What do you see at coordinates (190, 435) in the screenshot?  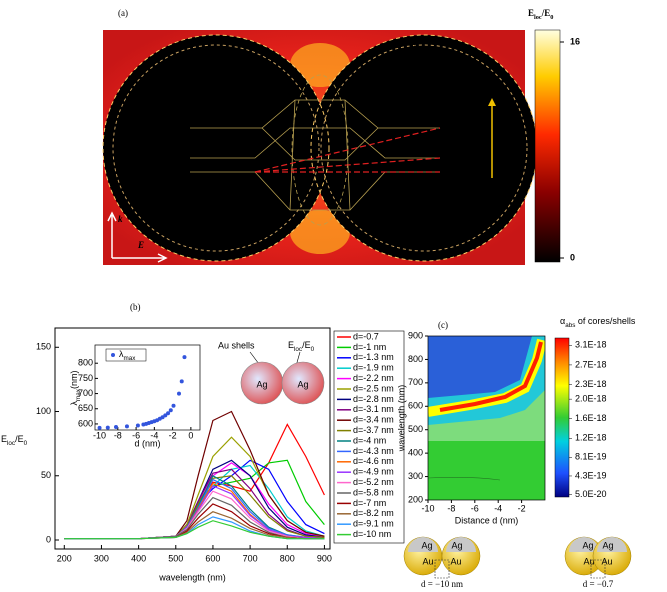 I see `inset-x-tick-label: 0` at bounding box center [190, 435].